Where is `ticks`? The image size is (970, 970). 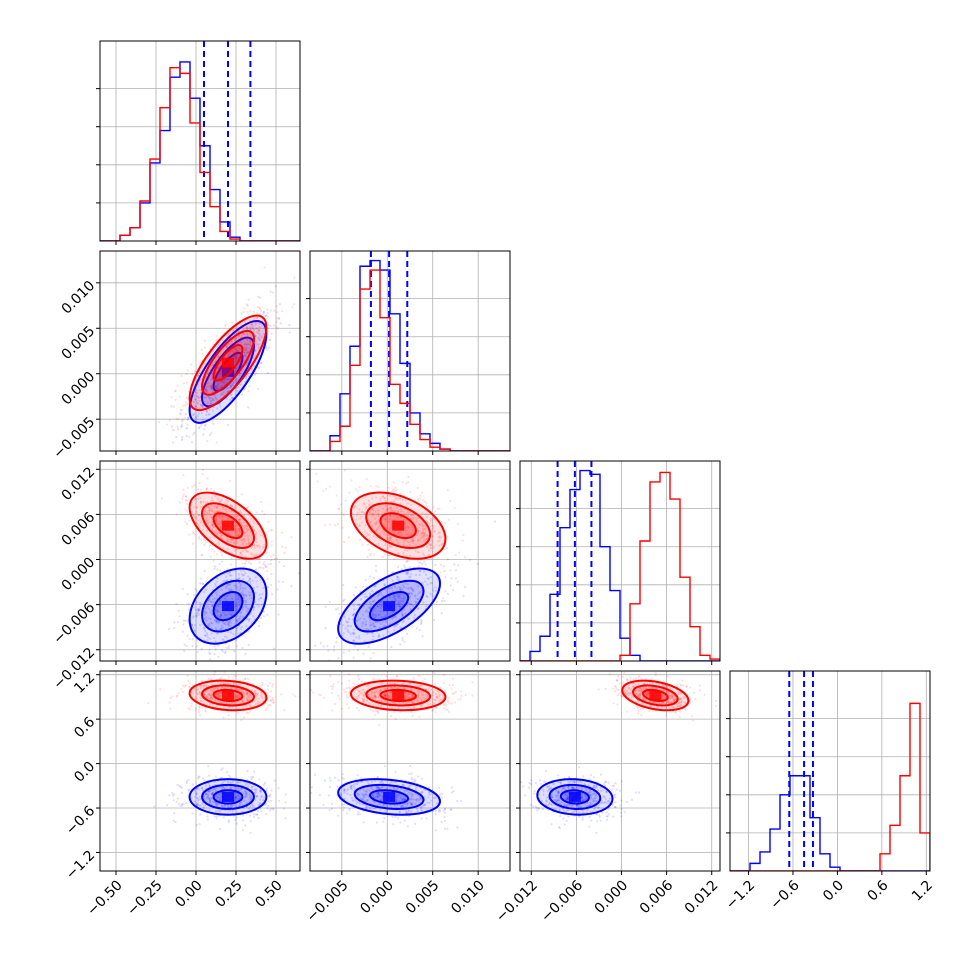 ticks is located at coordinates (392, 376).